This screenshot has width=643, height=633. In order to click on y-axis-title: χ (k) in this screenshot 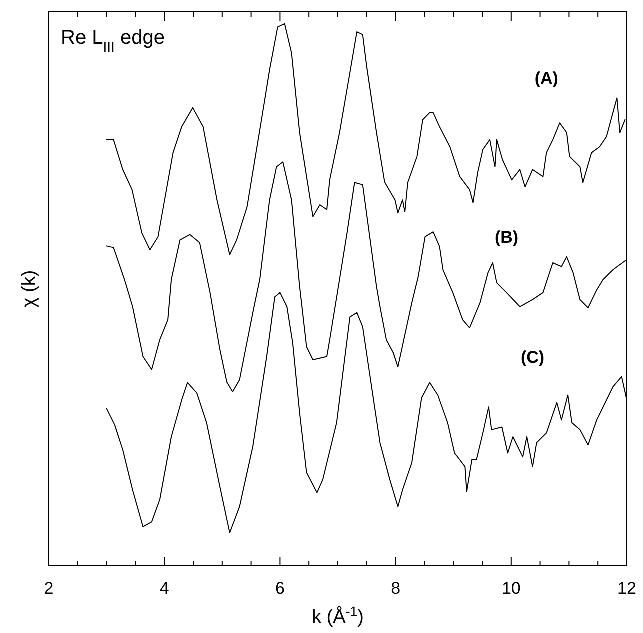, I will do `click(29, 289)`.